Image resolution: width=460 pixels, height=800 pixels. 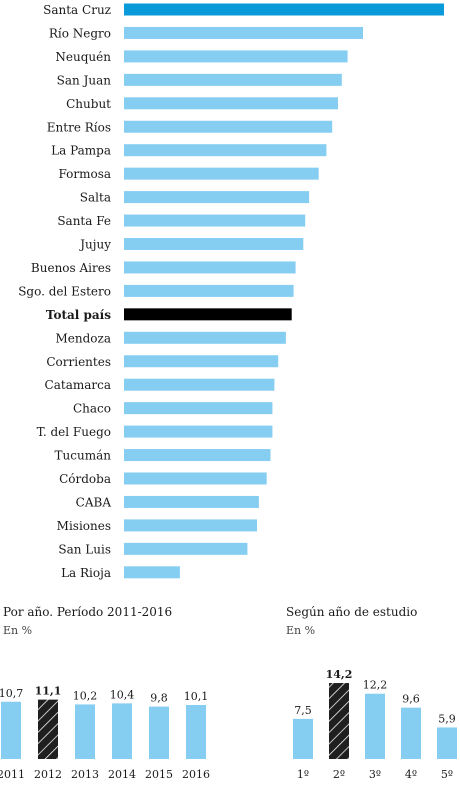 I want to click on category-label-catamarca: Catamarca, so click(x=78, y=385).